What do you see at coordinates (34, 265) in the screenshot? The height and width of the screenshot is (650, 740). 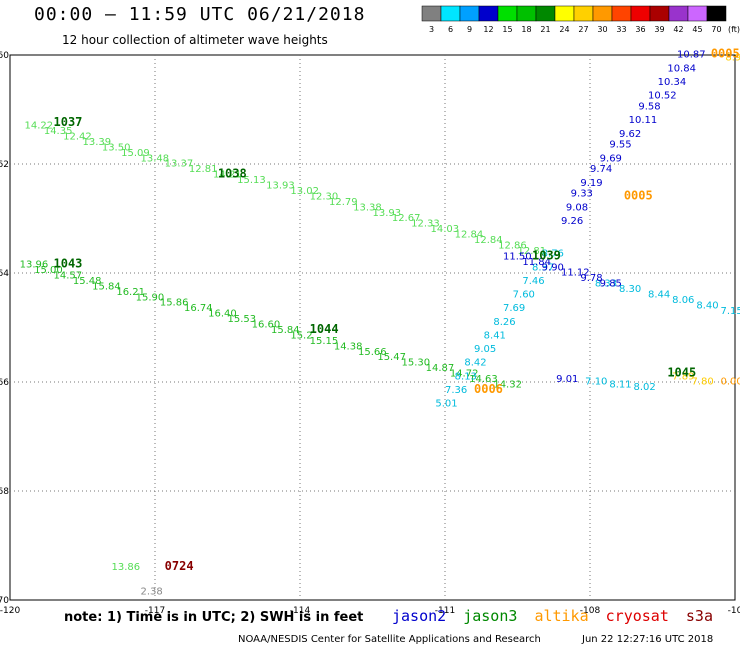 I see `swh-value: 13.96` at bounding box center [34, 265].